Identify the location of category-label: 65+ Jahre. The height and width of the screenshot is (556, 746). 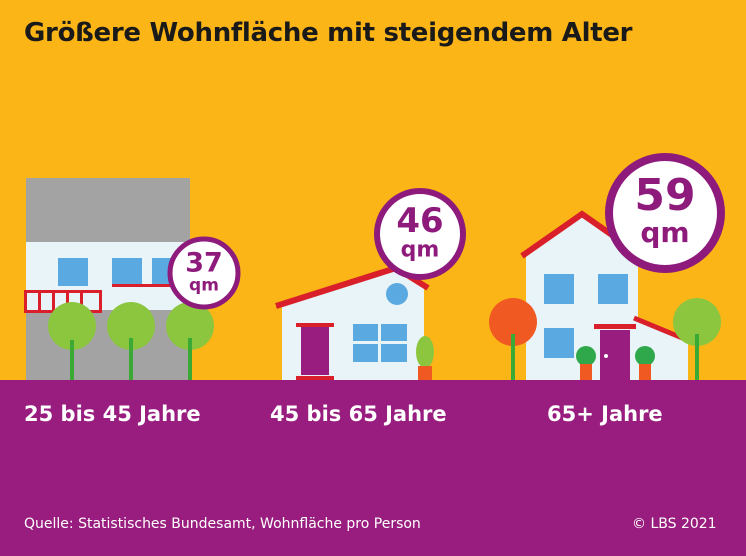
(605, 414).